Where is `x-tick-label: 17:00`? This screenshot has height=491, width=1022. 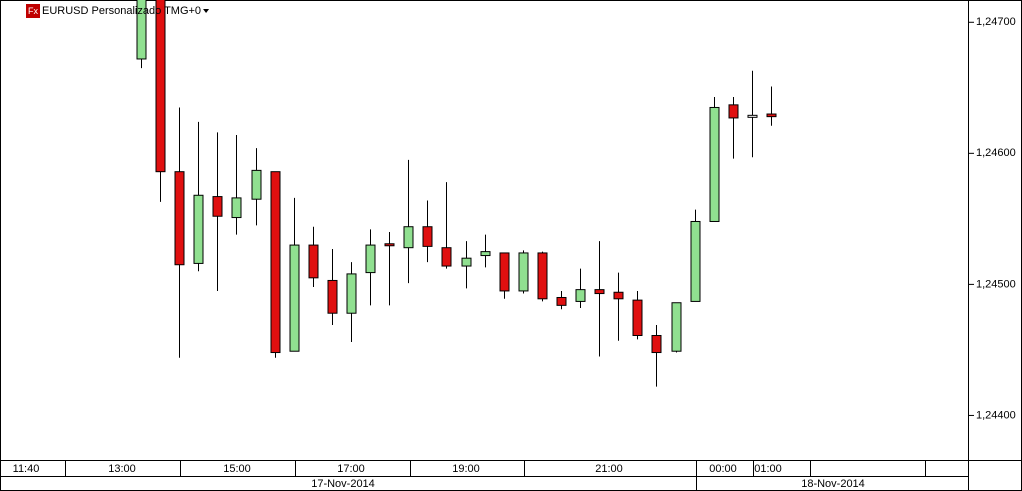
x-tick-label: 17:00 is located at coordinates (351, 469).